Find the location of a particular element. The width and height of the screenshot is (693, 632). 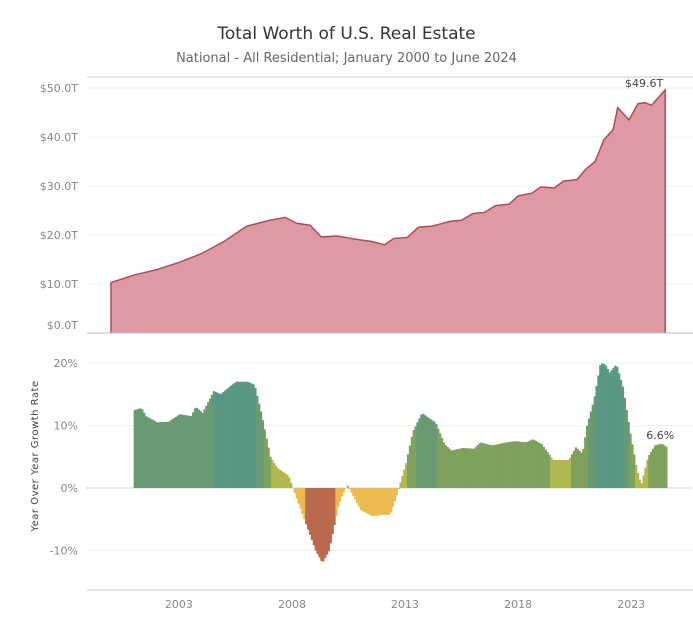

x-tick-label: 2018 is located at coordinates (518, 604).